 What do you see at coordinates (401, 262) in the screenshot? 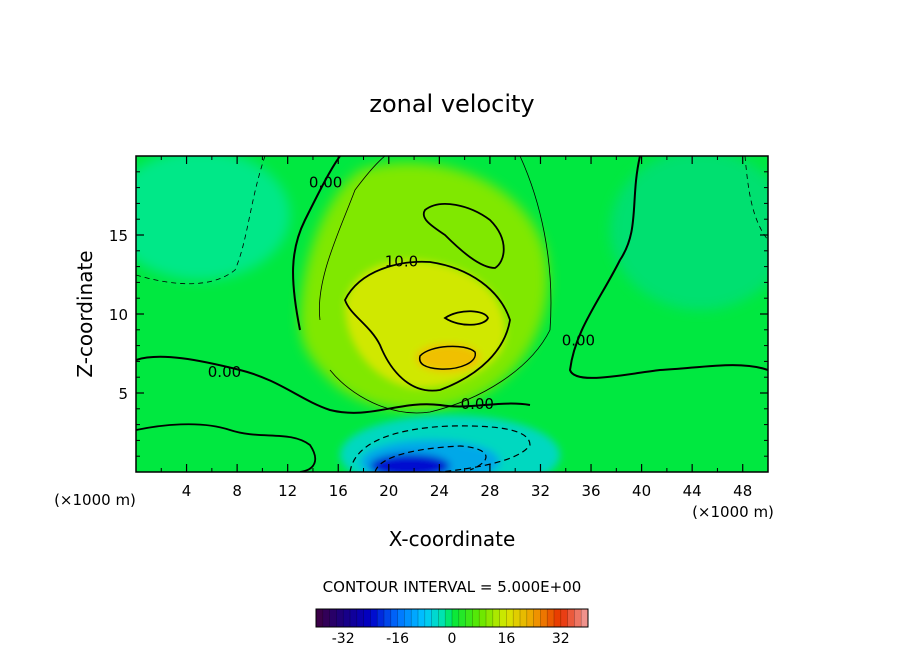
I see `contour-label: 10.0` at bounding box center [401, 262].